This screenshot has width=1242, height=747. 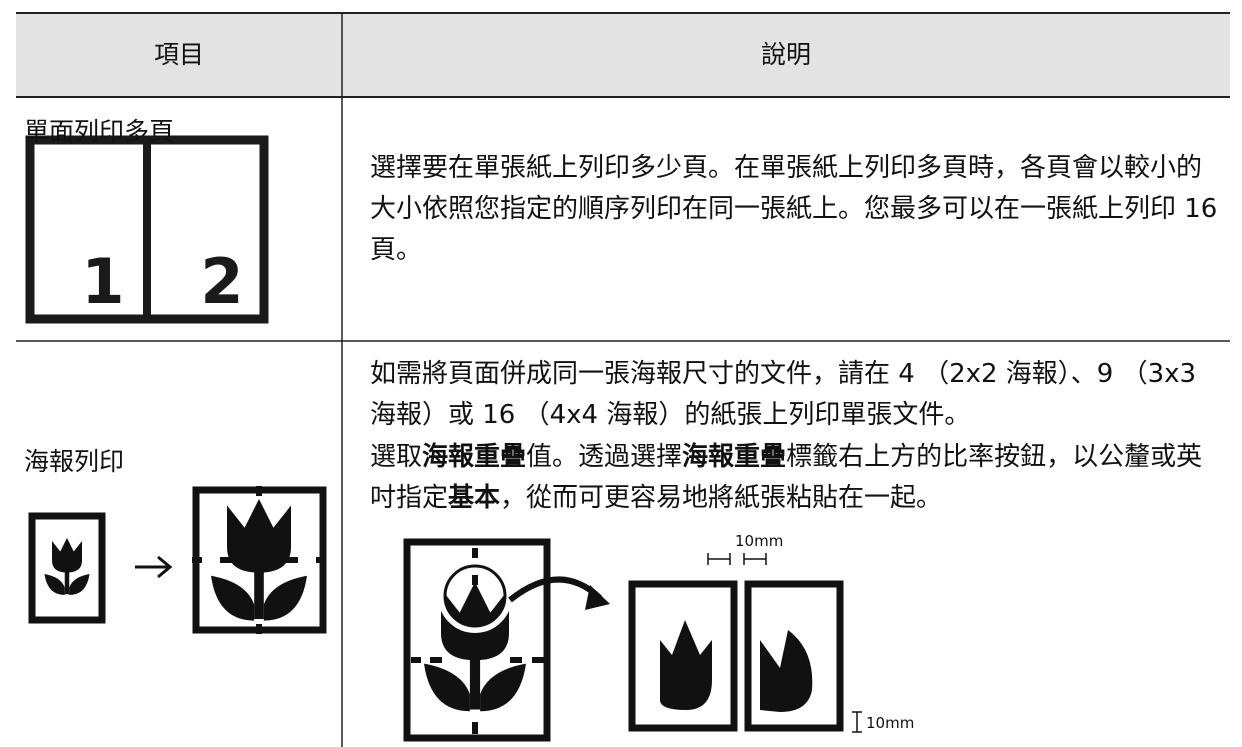 I want to click on header-cell: 說明, so click(x=785, y=54).